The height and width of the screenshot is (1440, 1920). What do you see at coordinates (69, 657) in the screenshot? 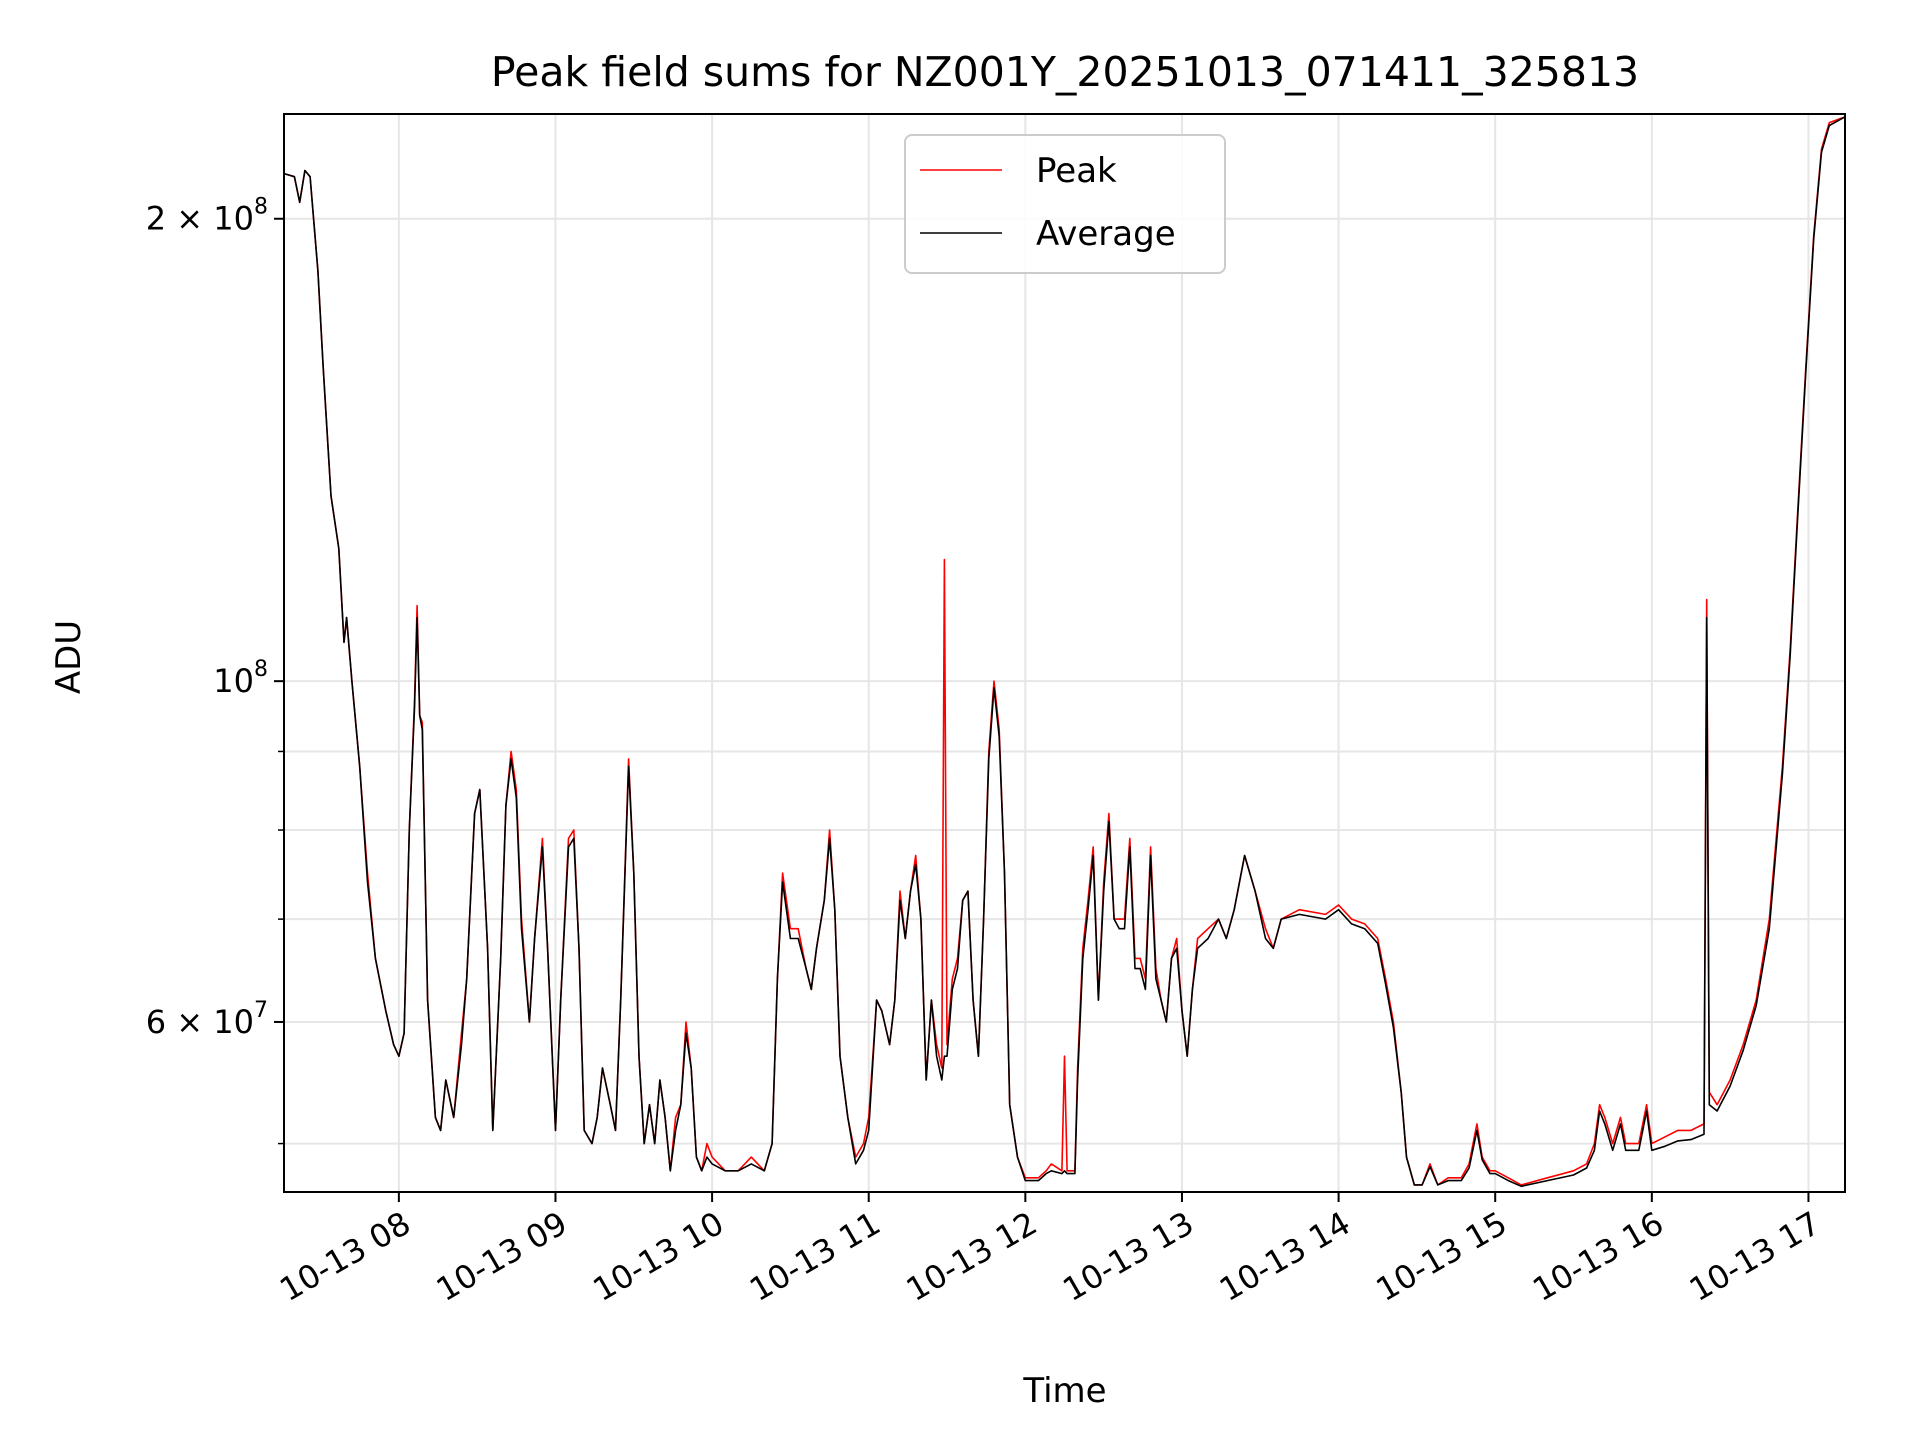
I see `y-axis-label: ADU` at bounding box center [69, 657].